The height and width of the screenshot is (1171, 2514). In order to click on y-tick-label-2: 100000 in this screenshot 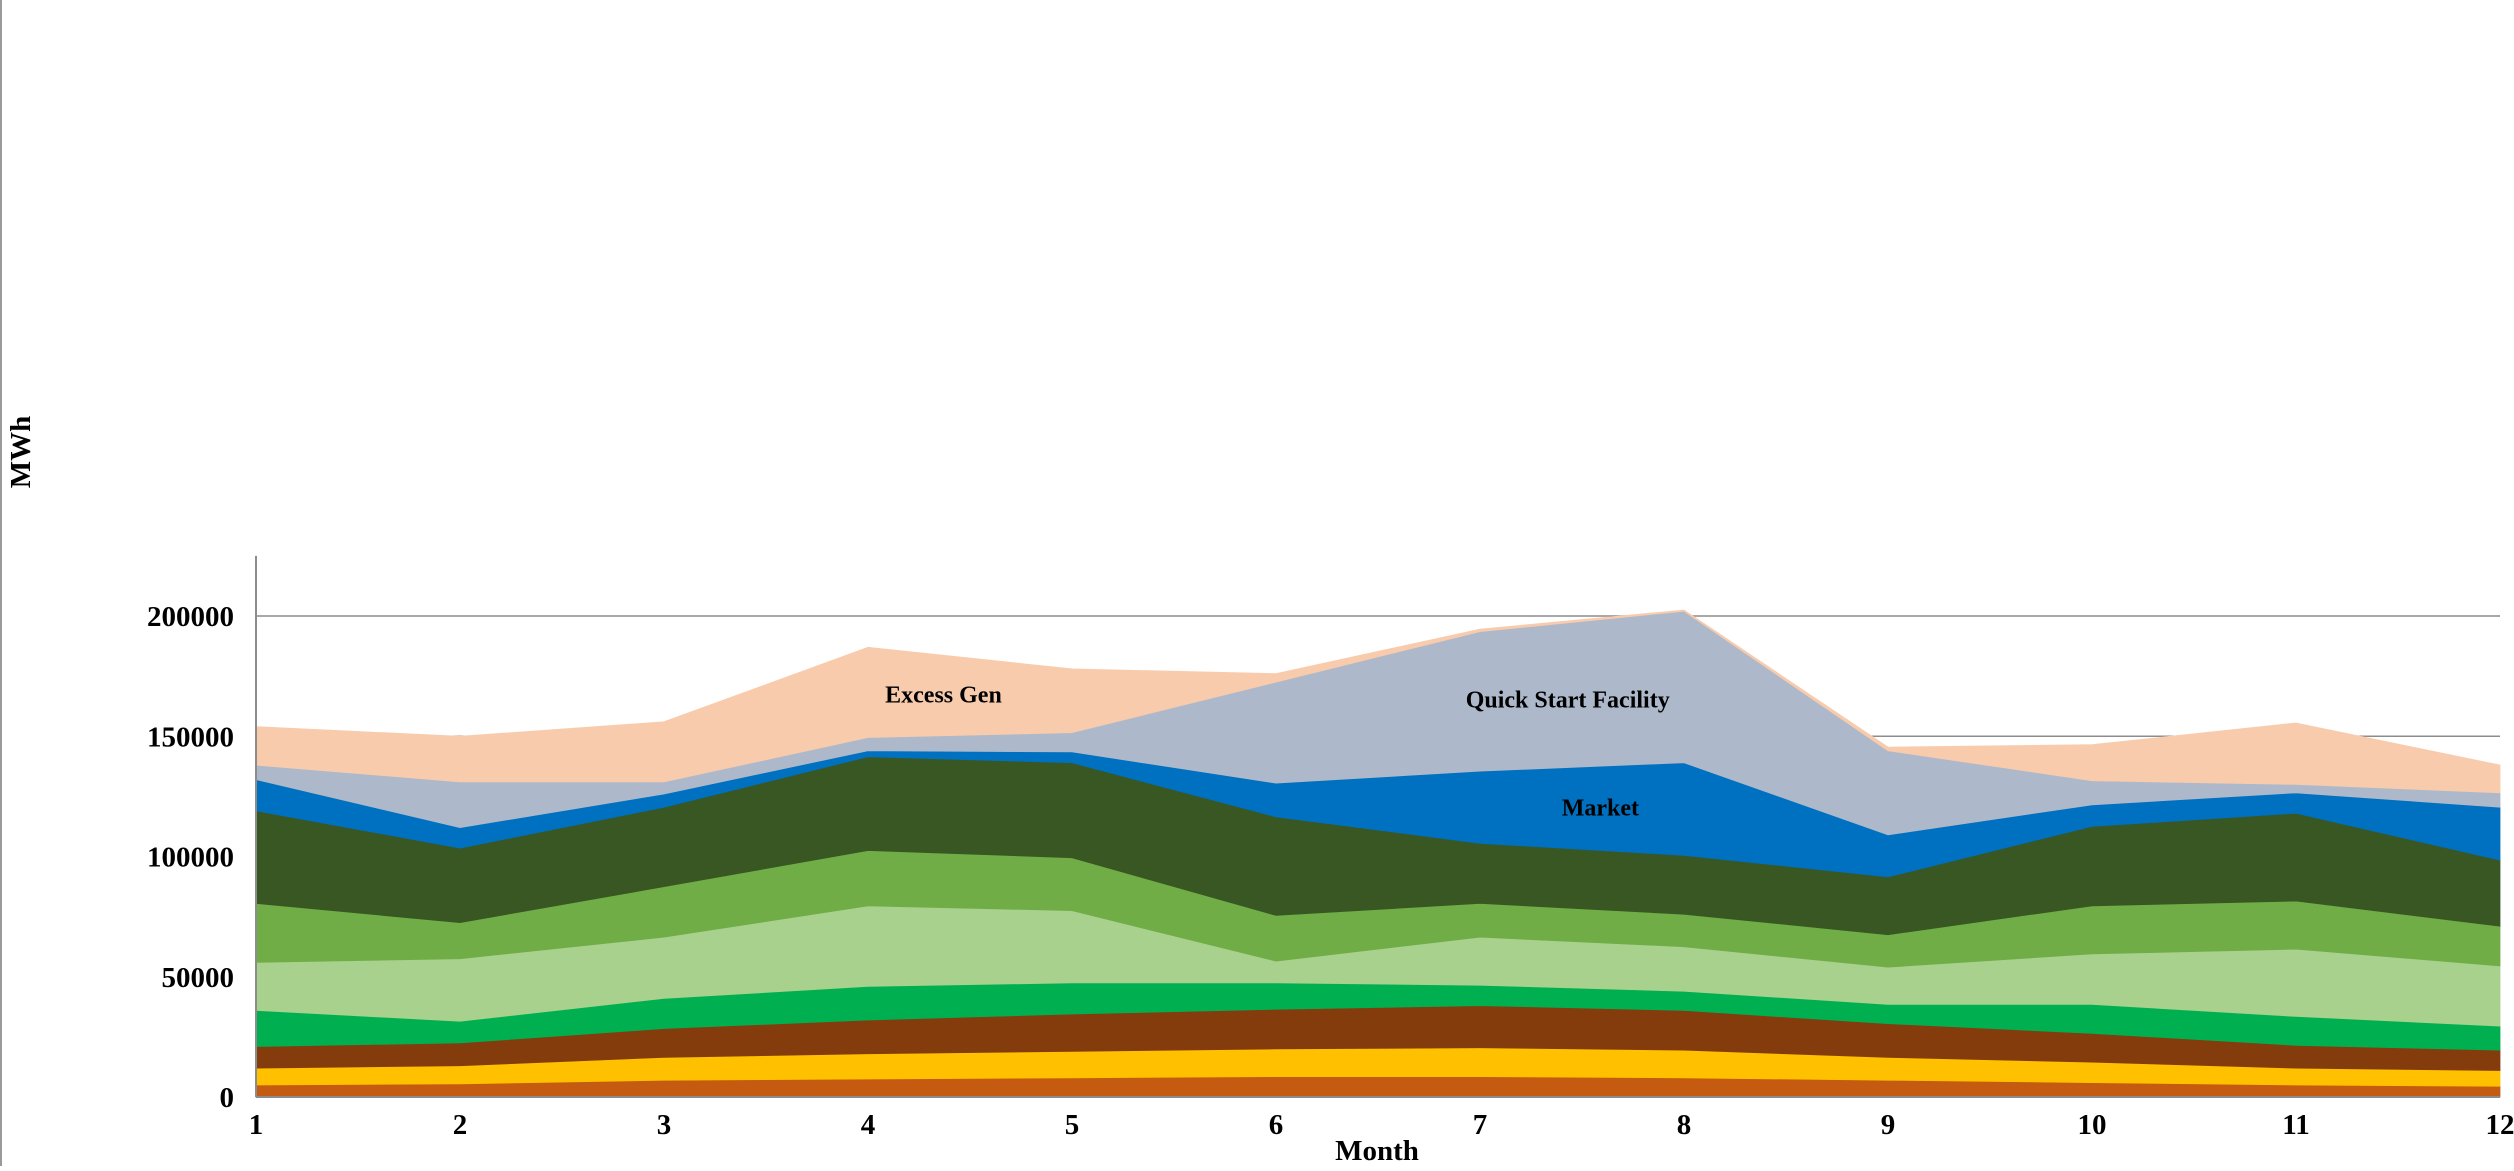, I will do `click(190, 858)`.